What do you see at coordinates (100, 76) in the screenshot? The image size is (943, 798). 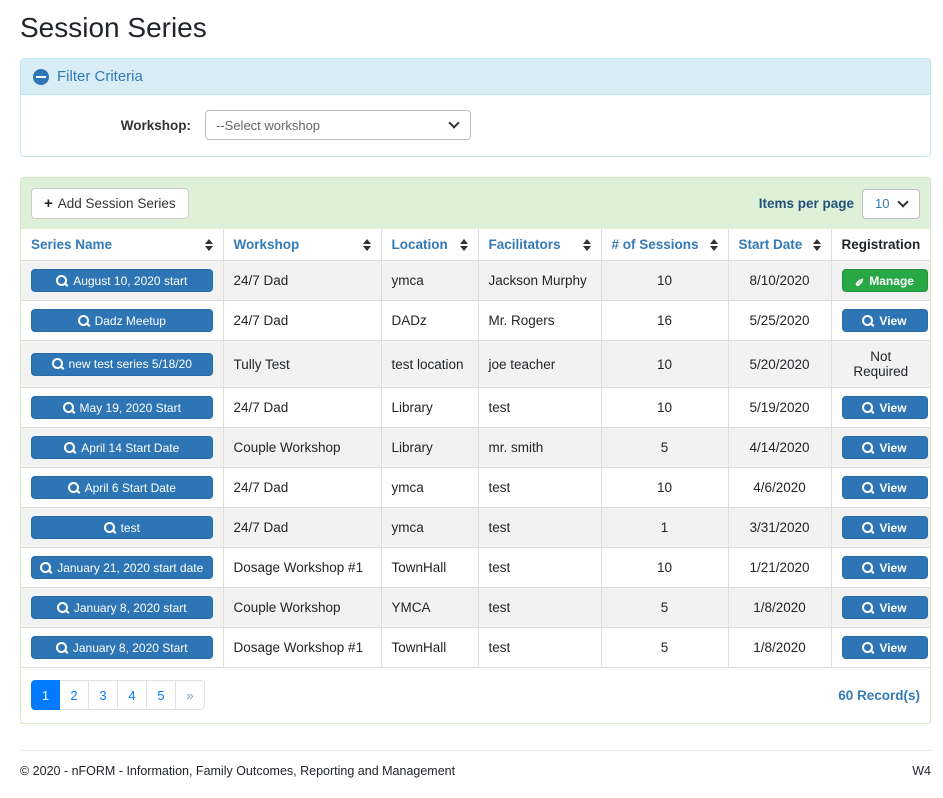 I see `filter-title: Filter Criteria` at bounding box center [100, 76].